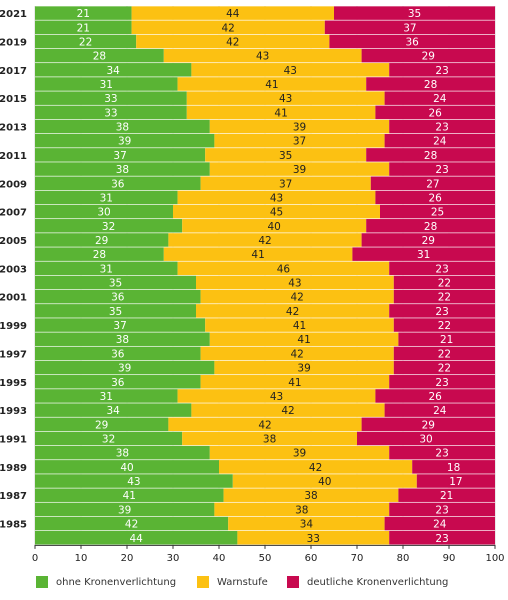 The width and height of the screenshot is (508, 600). I want to click on year-tick-label: 1995, so click(13, 383).